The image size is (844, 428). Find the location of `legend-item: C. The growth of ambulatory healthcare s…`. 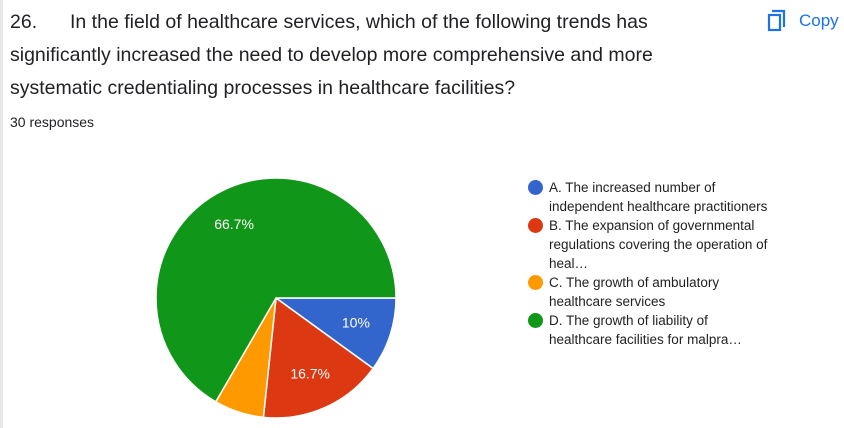

legend-item: C. The growth of ambulatory healthcare s… is located at coordinates (648, 292).